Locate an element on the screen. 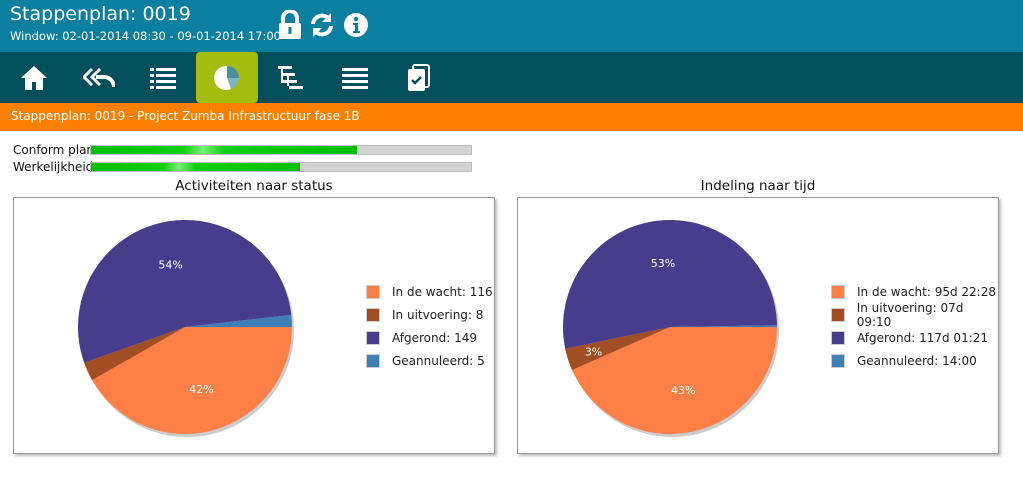 The height and width of the screenshot is (504, 1023). legend-label: In uitvoering: 07d 09:10 is located at coordinates (910, 314).